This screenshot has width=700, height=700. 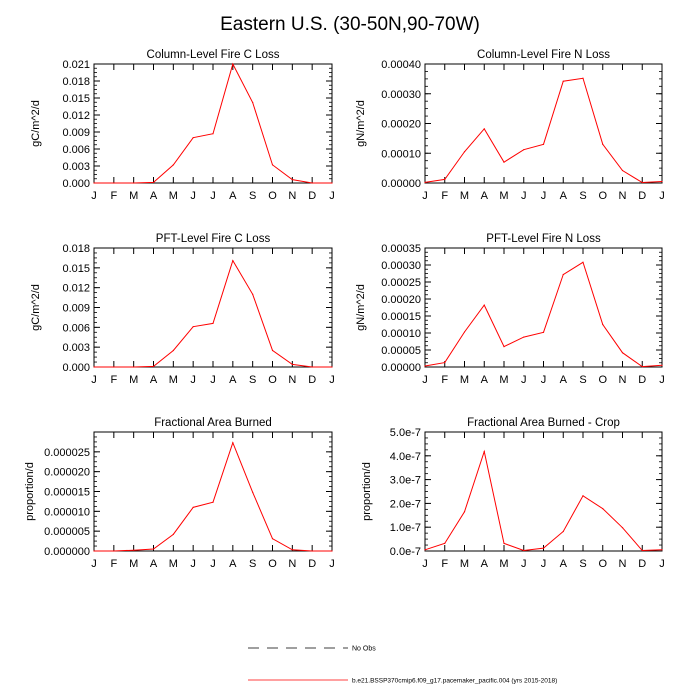 What do you see at coordinates (213, 55) in the screenshot?
I see `chart-title: Column-Level Fire C Loss` at bounding box center [213, 55].